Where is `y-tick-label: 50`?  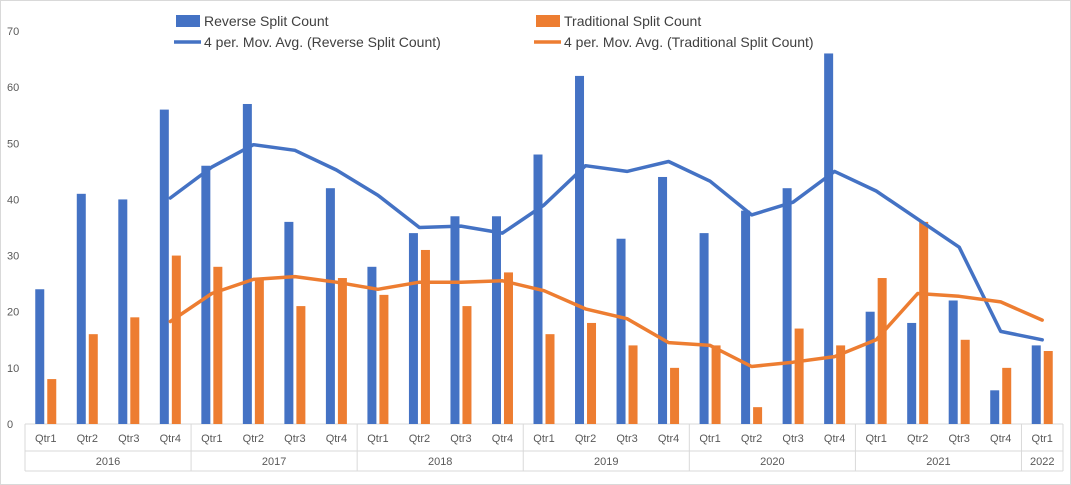 y-tick-label: 50 is located at coordinates (13, 144).